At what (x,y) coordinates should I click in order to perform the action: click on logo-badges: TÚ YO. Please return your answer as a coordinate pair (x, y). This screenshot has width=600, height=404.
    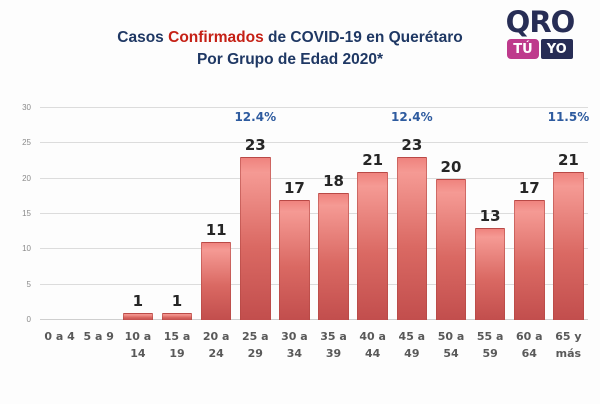
    Looking at the image, I should click on (540, 49).